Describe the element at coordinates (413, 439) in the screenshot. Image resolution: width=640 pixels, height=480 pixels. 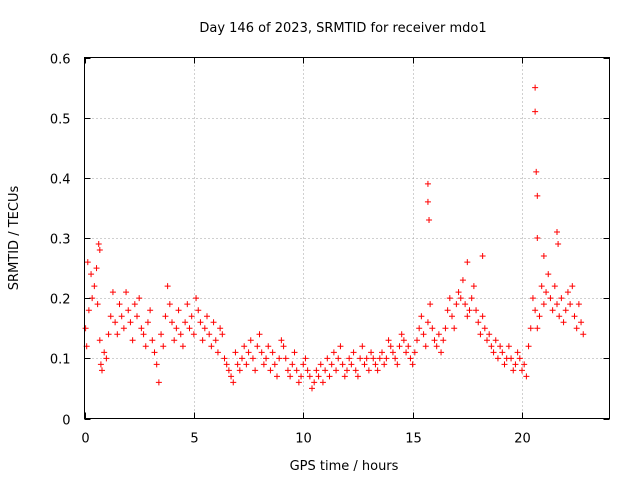
I see `x-tick-label: 15` at that location.